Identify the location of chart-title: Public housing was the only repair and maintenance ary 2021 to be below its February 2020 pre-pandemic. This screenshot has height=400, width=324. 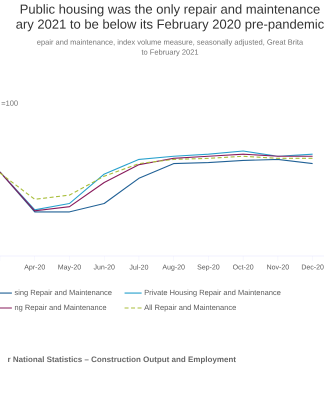
(170, 18).